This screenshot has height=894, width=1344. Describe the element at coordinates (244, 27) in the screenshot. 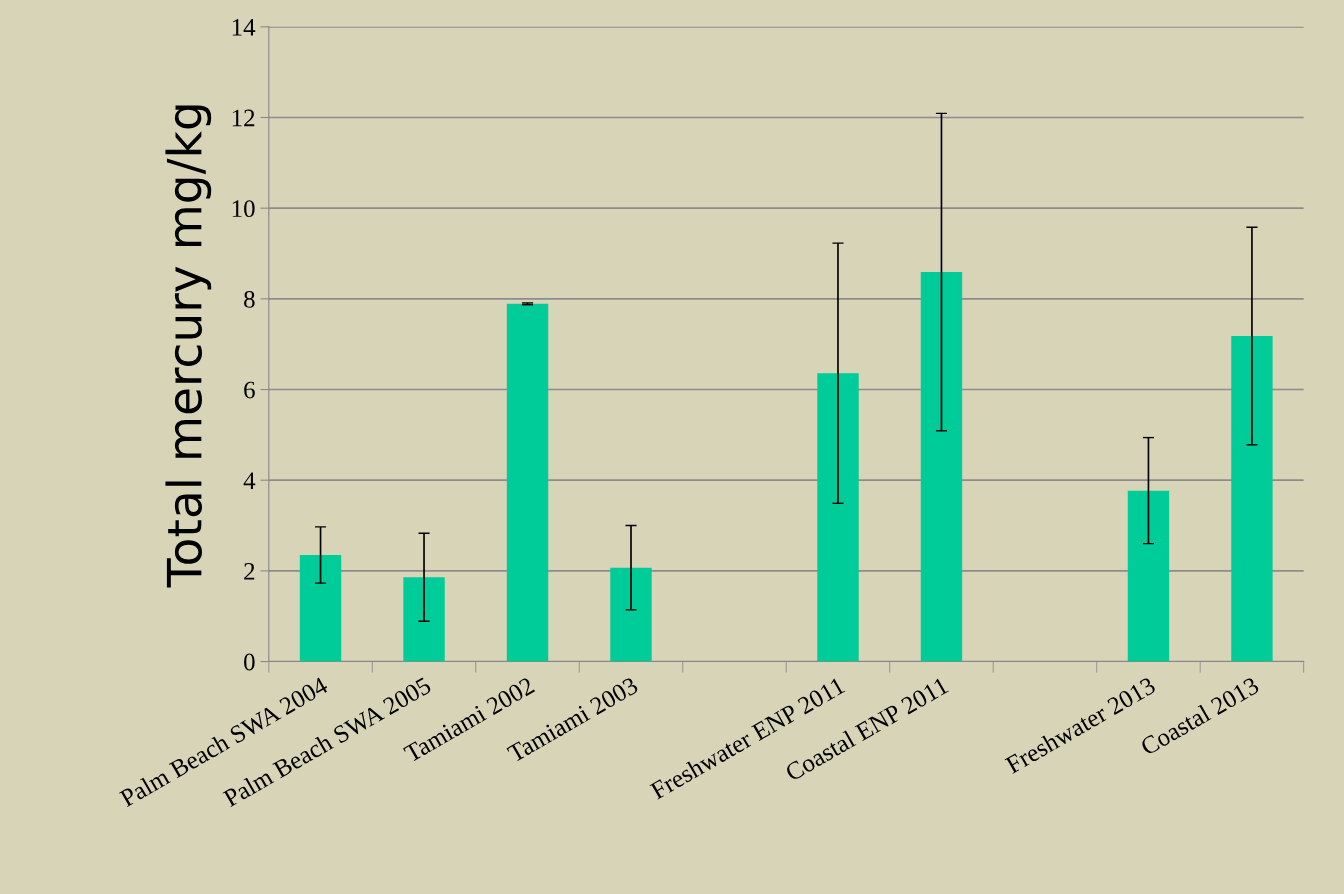

I see `y-tick-label: 14` at that location.